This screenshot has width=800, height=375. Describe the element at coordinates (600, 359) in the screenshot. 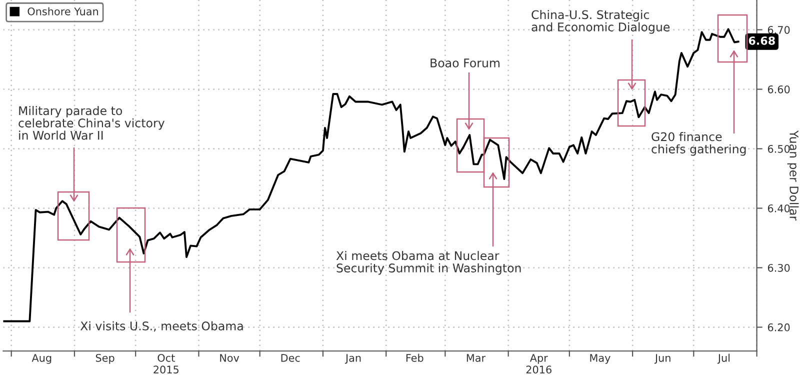

I see `x-tick-label: May` at that location.